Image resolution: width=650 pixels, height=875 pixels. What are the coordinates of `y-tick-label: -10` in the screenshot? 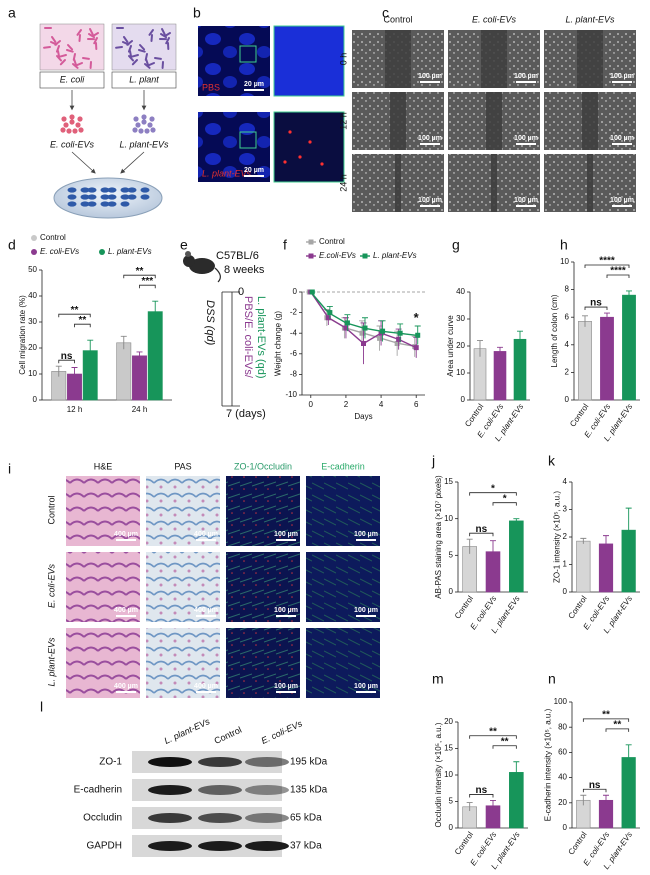 It's located at (291, 394).